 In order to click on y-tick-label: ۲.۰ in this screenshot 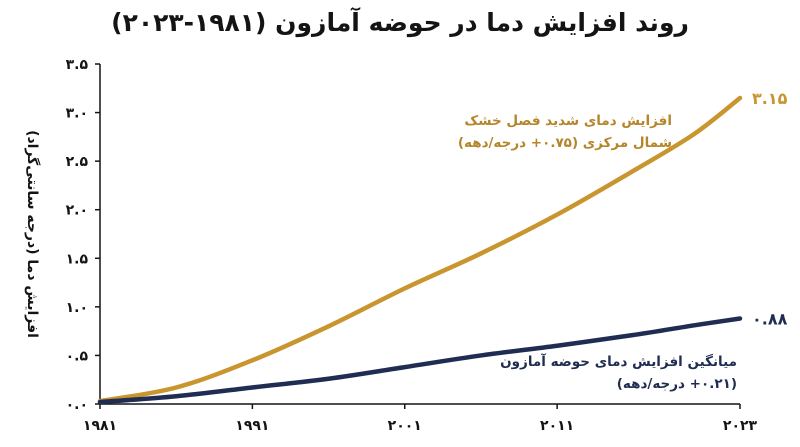, I will do `click(77, 211)`.